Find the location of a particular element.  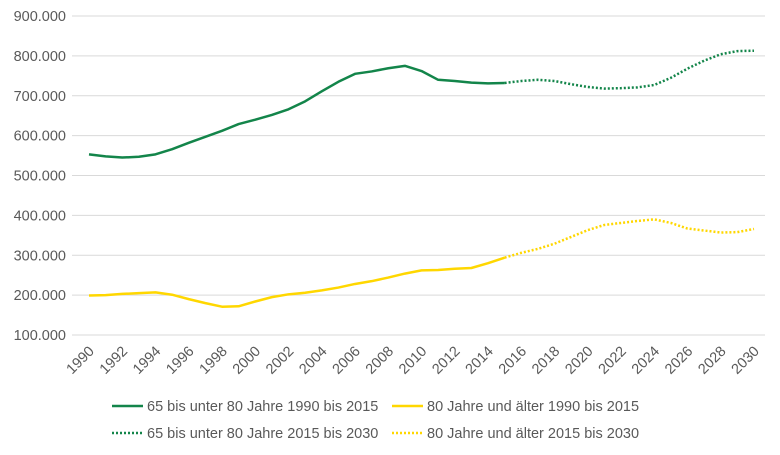

x-tick-label: 2010 is located at coordinates (413, 361).